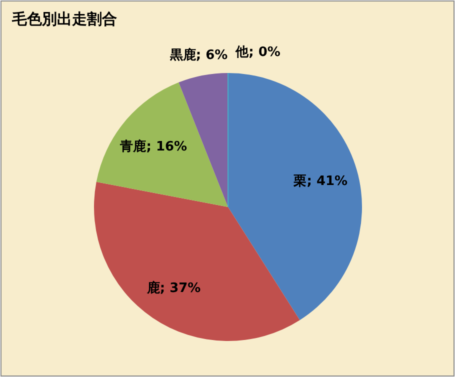 The image size is (455, 377). Describe the element at coordinates (180, 288) in the screenshot. I see `data-label: ; 37%` at that location.